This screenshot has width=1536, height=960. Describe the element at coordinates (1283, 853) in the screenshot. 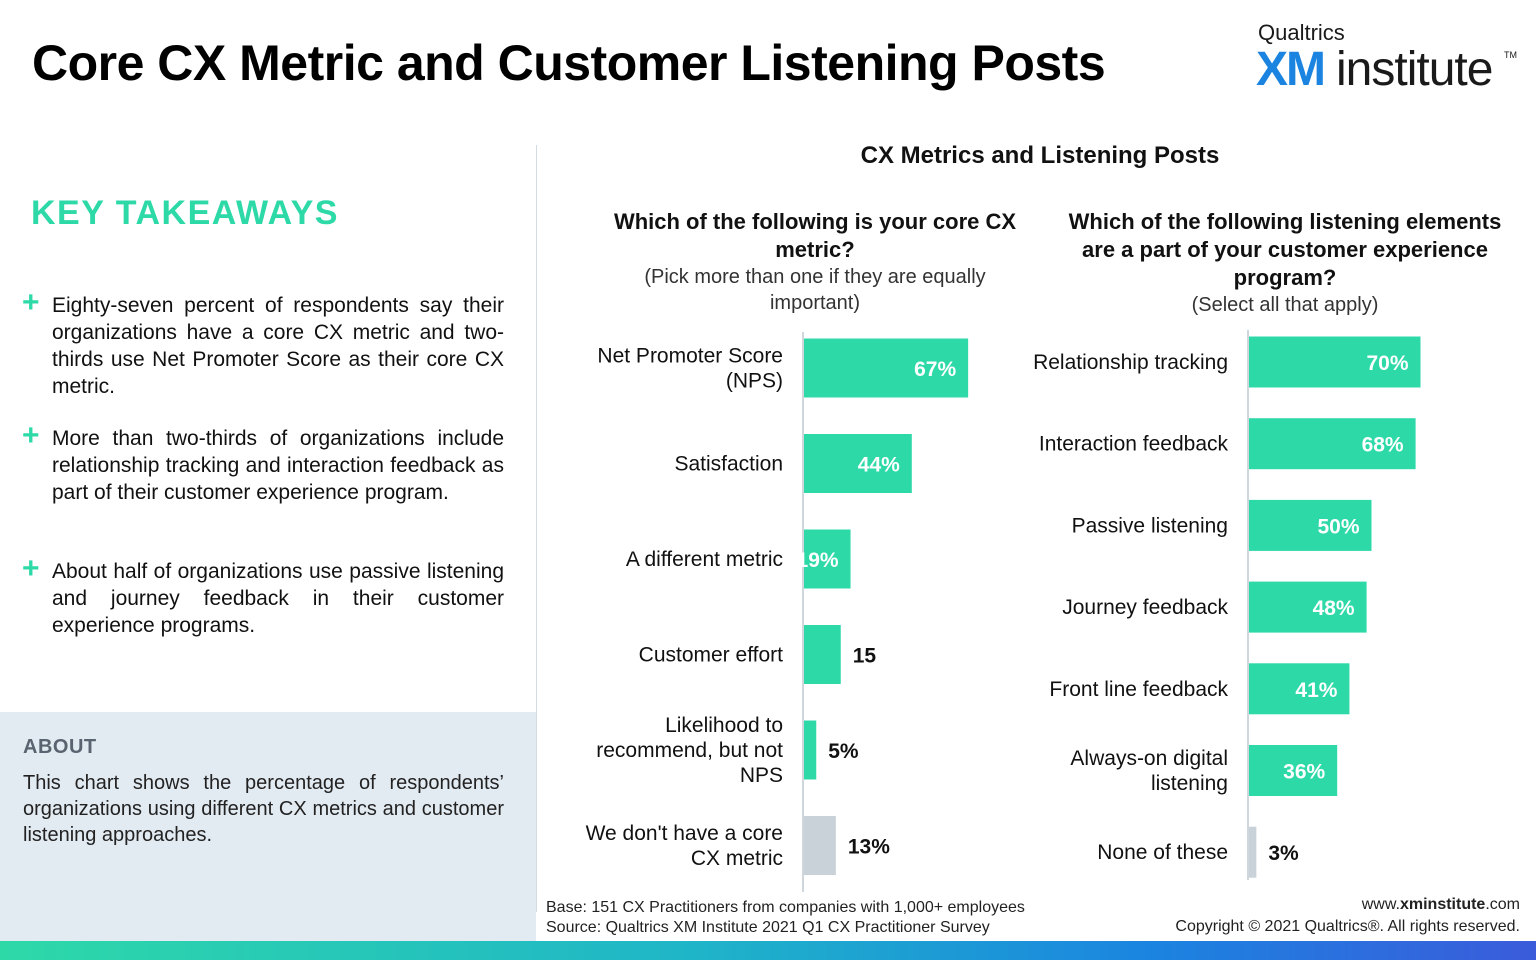

I see `chart2-value-label: 3%` at that location.